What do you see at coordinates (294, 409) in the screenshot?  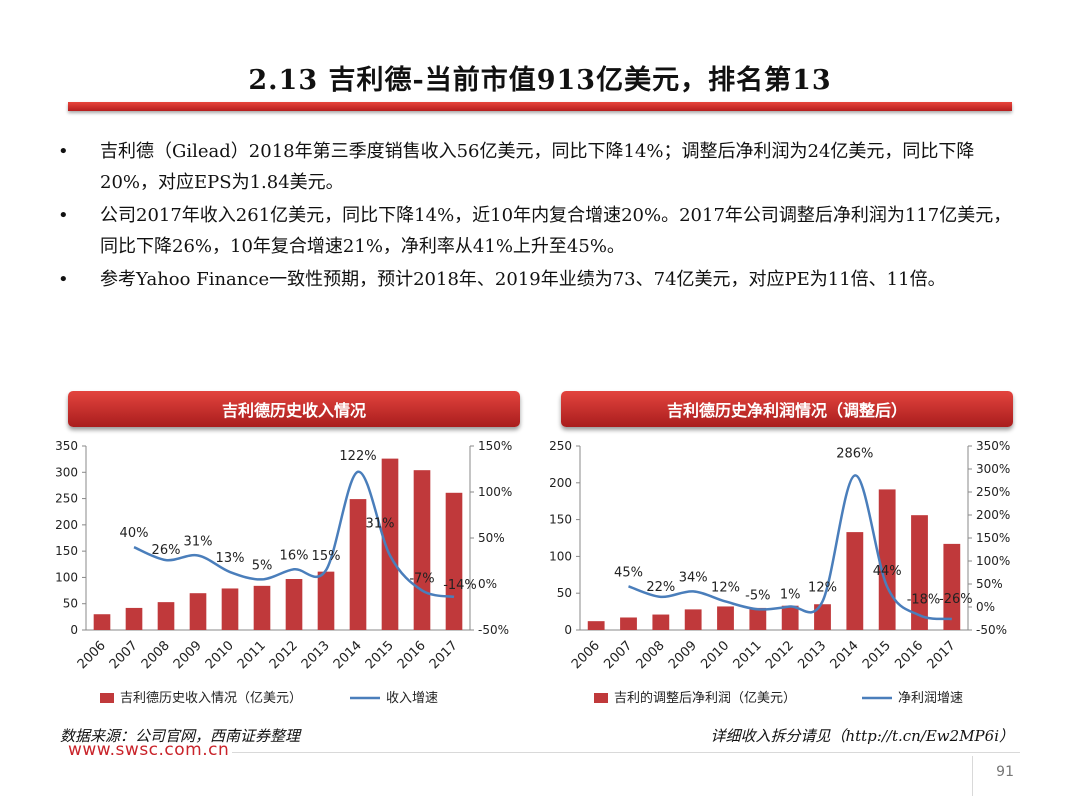 I see `revenue-chart-header: 吉利德历史收入情况` at bounding box center [294, 409].